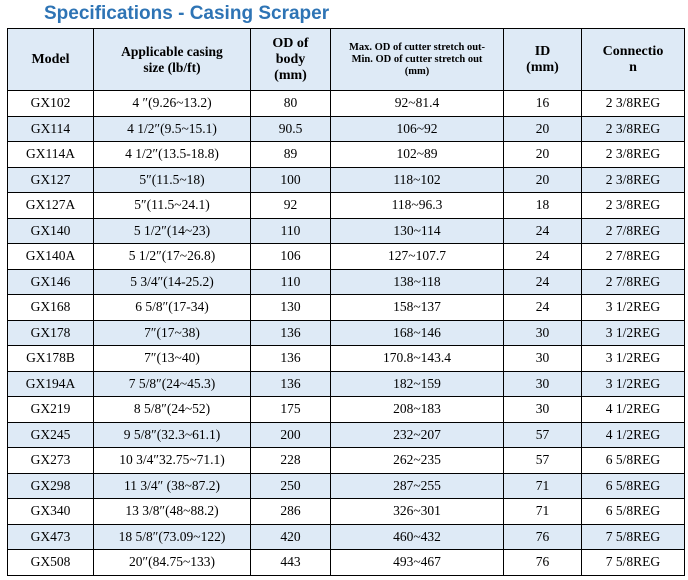 The width and height of the screenshot is (688, 580). What do you see at coordinates (172, 307) in the screenshot?
I see `casing-size-cell: 6 5/8″(17-34)` at bounding box center [172, 307].